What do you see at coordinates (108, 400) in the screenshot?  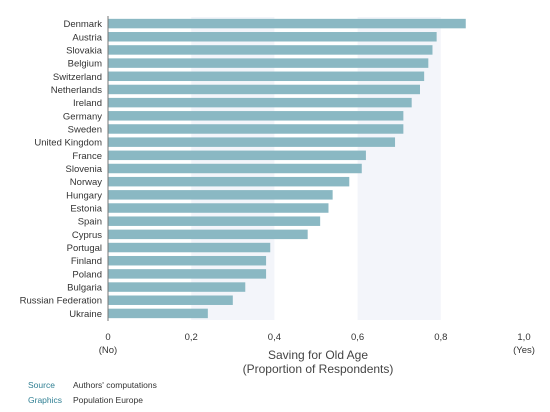 I see `graphics-value: Population Europe` at bounding box center [108, 400].